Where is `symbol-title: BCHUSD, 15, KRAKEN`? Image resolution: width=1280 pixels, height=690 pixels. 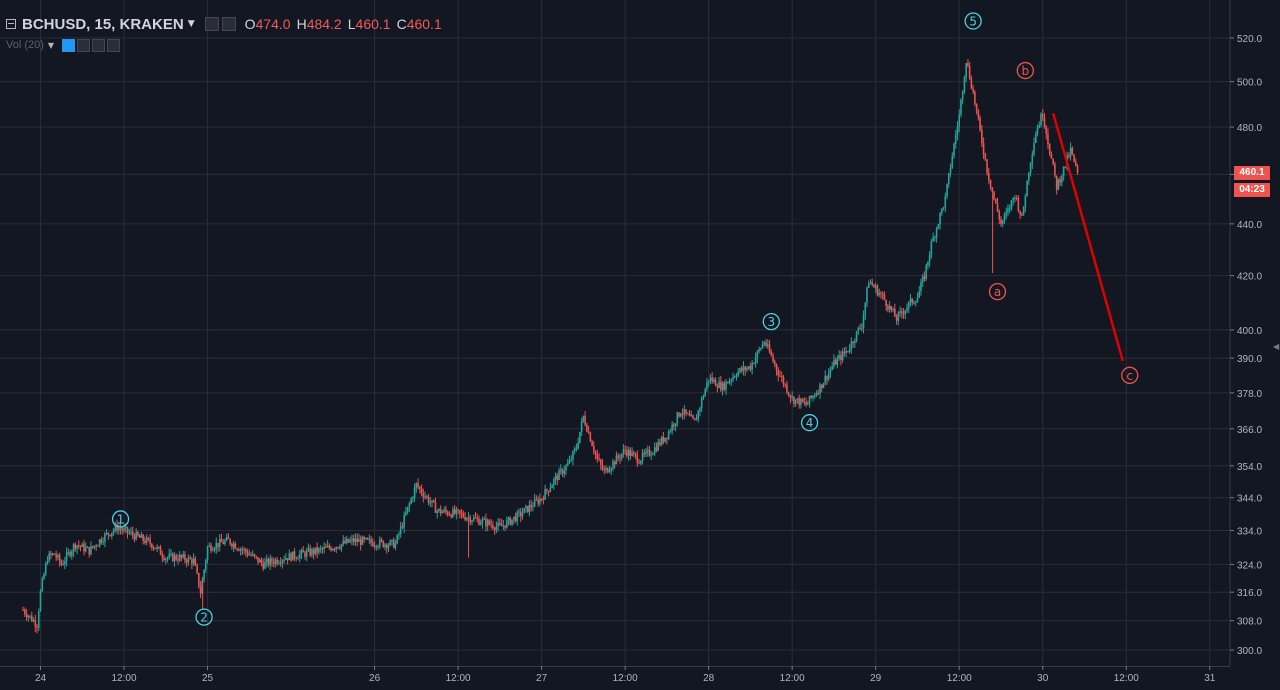
symbol-title: BCHUSD, 15, KRAKEN is located at coordinates (103, 24).